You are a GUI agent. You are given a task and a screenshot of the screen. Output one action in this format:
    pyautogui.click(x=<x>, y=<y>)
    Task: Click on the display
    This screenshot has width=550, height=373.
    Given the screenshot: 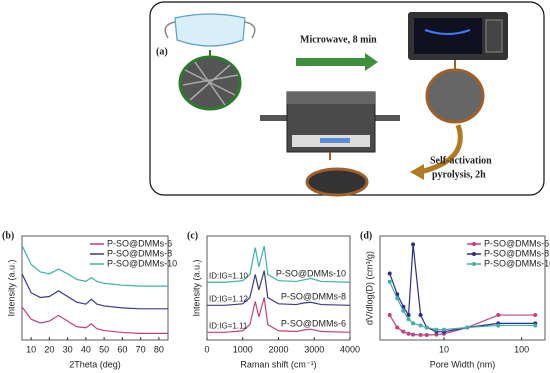 What is the action you would take?
    pyautogui.click(x=335, y=140)
    